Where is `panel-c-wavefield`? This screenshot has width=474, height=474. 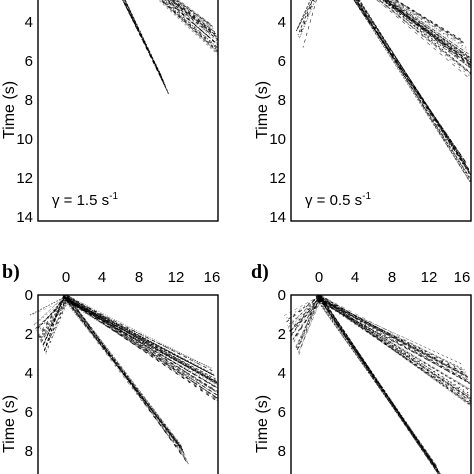
panel-c-wavefield is located at coordinates (383, 92).